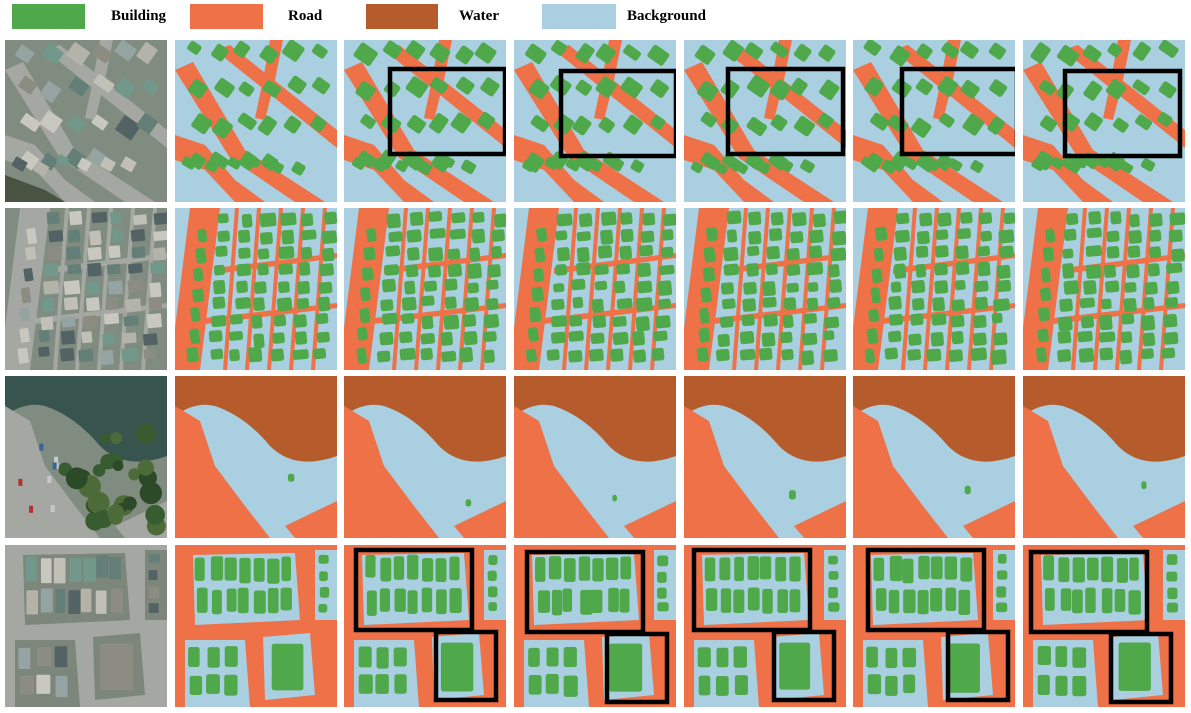 The width and height of the screenshot is (1191, 713). Describe the element at coordinates (1104, 289) in the screenshot. I see `segmentation-map-r2-c7` at that location.